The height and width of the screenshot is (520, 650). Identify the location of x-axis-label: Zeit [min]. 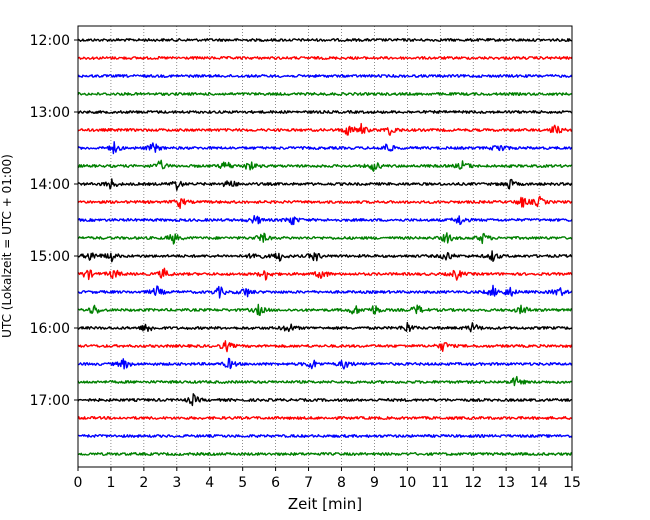
(325, 504).